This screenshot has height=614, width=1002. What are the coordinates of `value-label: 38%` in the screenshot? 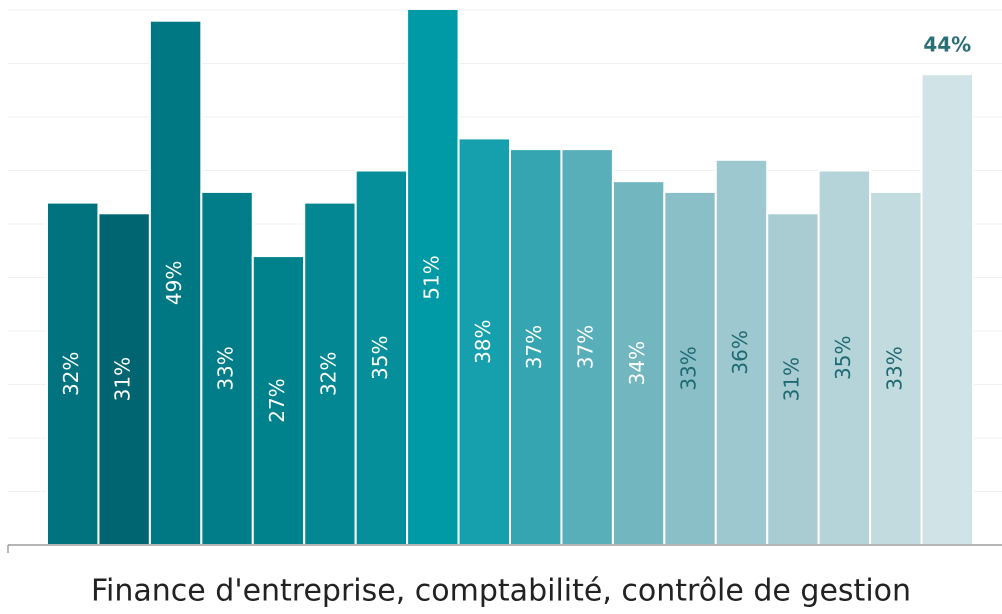 It's located at (483, 341).